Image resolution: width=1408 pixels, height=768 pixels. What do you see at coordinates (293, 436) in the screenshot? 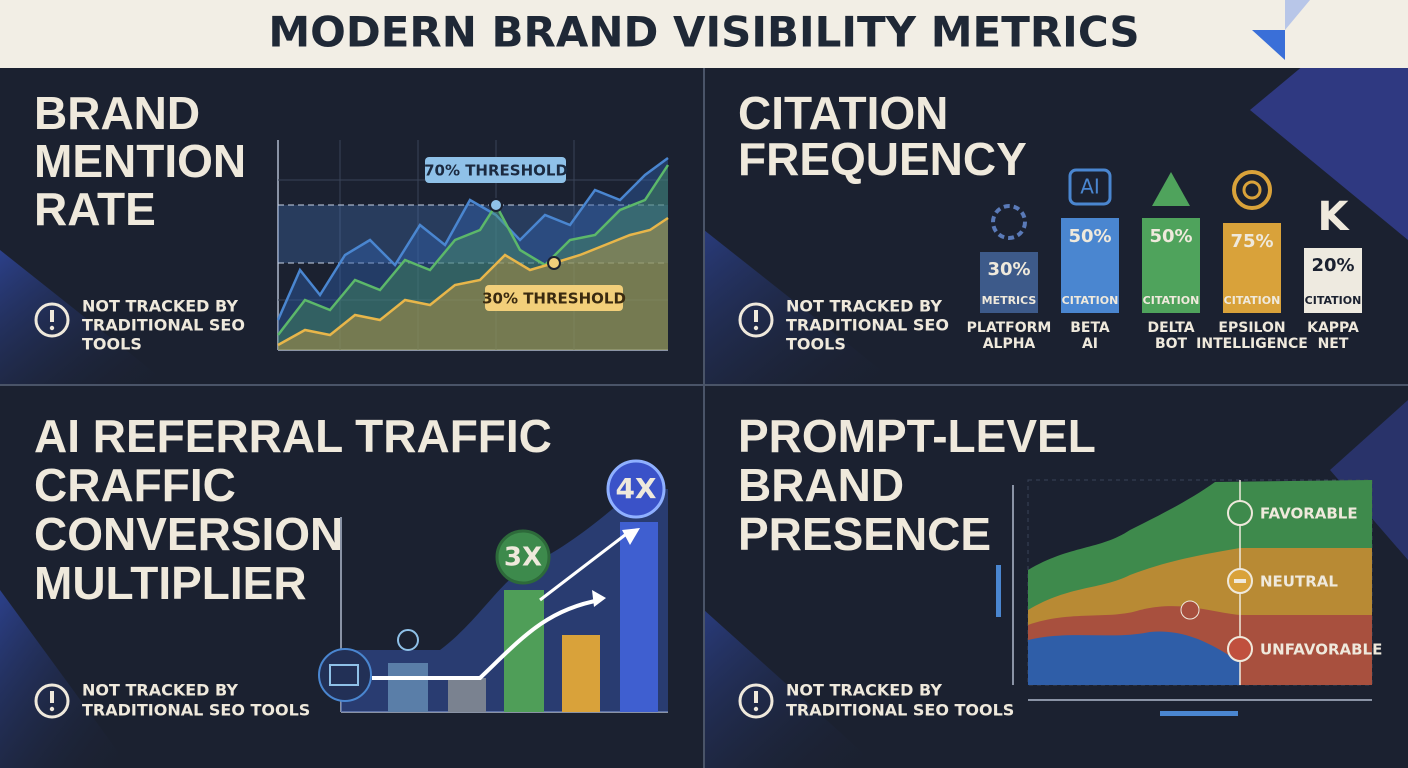
I see `panel-title: AI REFERRAL TRAFFIC` at bounding box center [293, 436].